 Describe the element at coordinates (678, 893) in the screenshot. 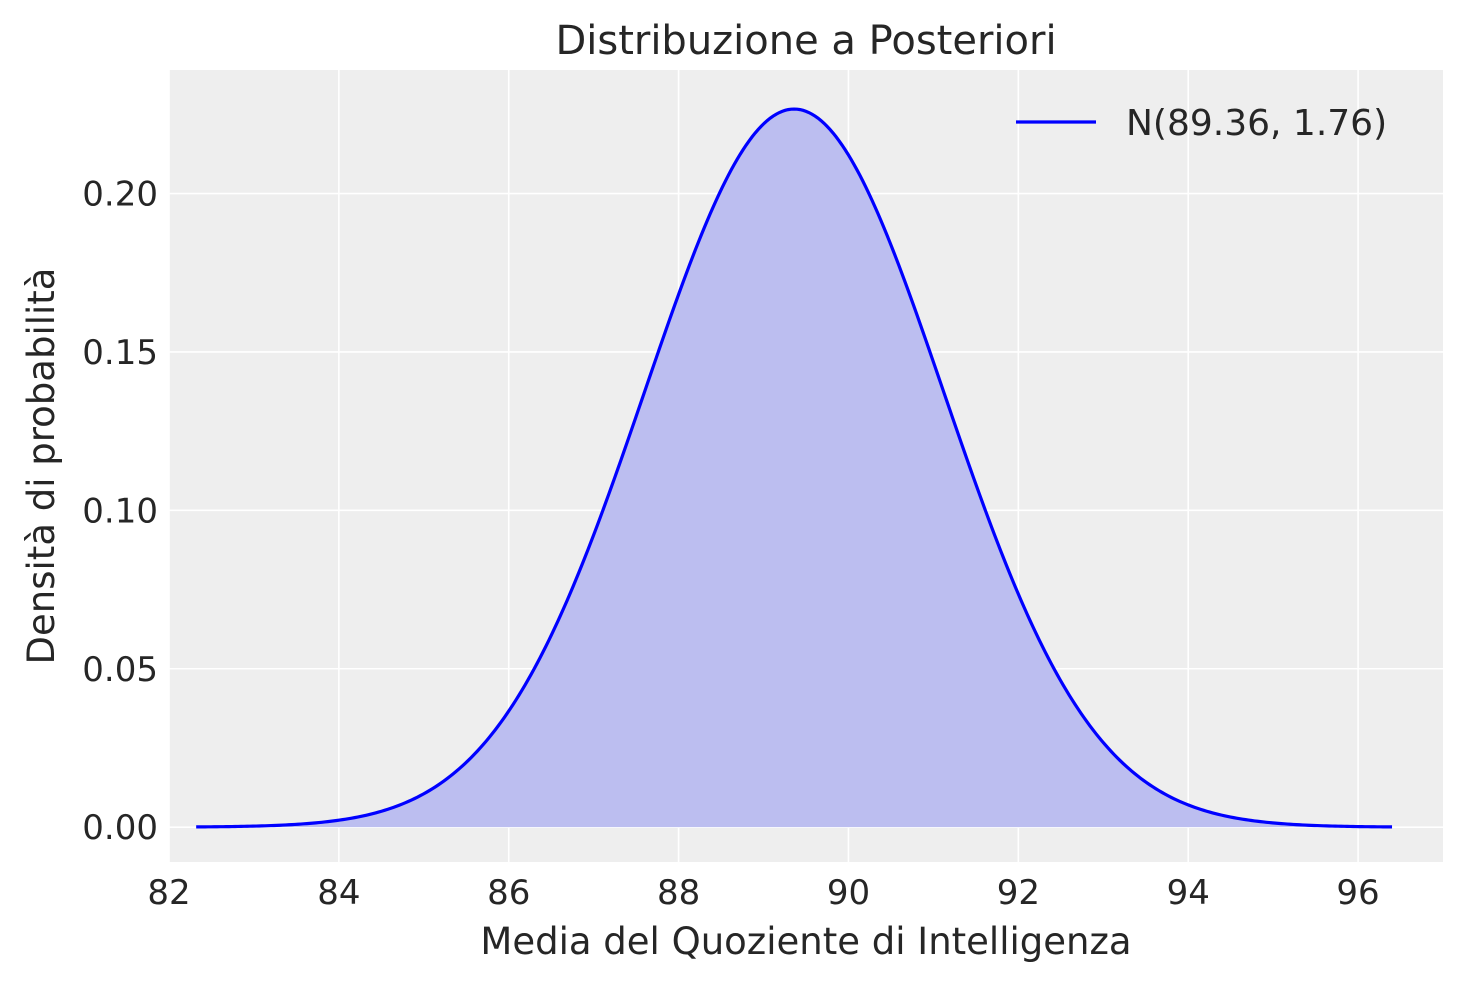

I see `x-tick-label: 88` at that location.